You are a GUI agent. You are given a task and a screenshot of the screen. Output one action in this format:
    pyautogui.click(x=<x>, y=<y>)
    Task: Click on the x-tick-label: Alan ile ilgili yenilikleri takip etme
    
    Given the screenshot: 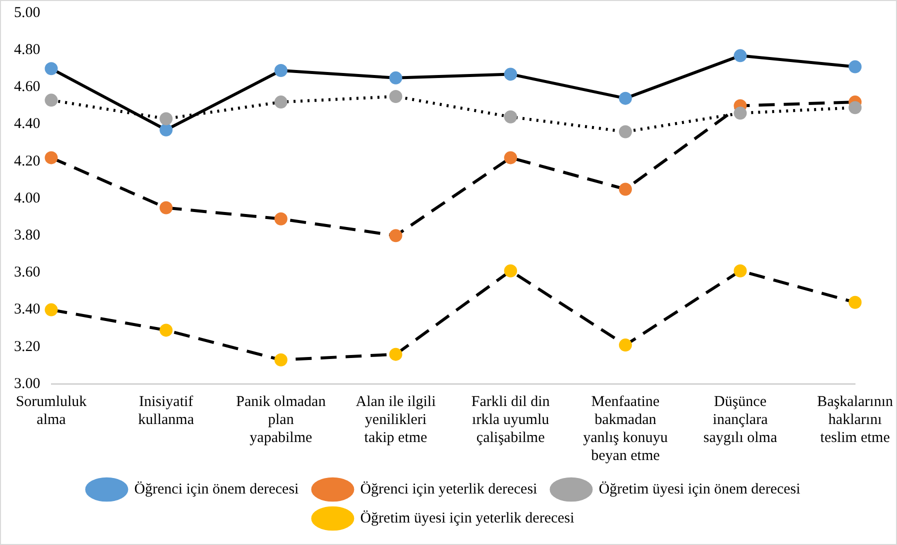 What is the action you would take?
    pyautogui.click(x=396, y=420)
    